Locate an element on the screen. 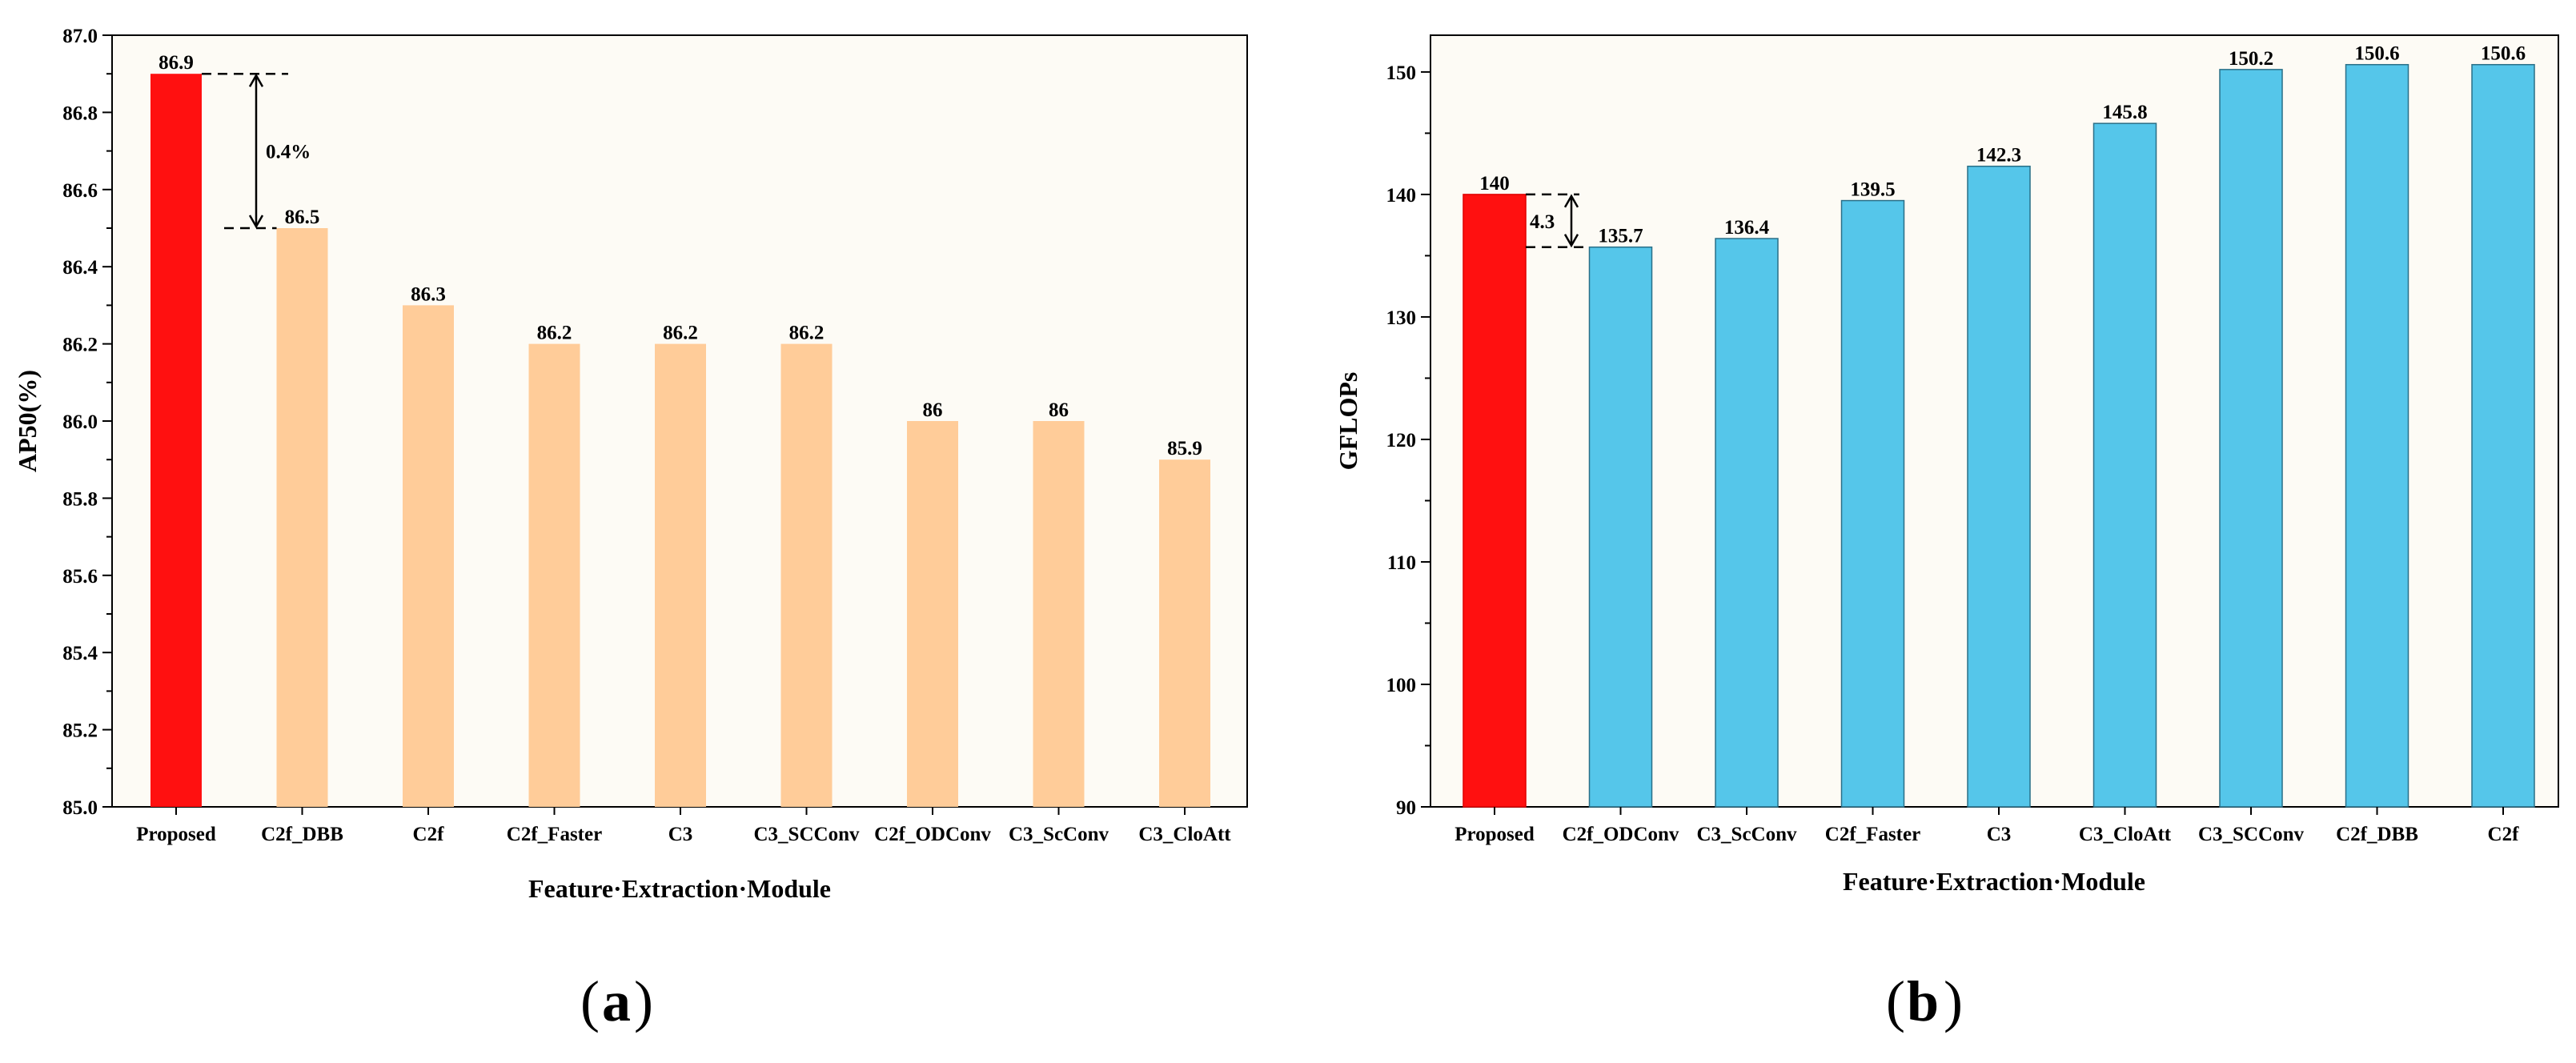 This screenshot has width=2576, height=1063. panel-label-b: ( b ) is located at coordinates (1925, 1001).